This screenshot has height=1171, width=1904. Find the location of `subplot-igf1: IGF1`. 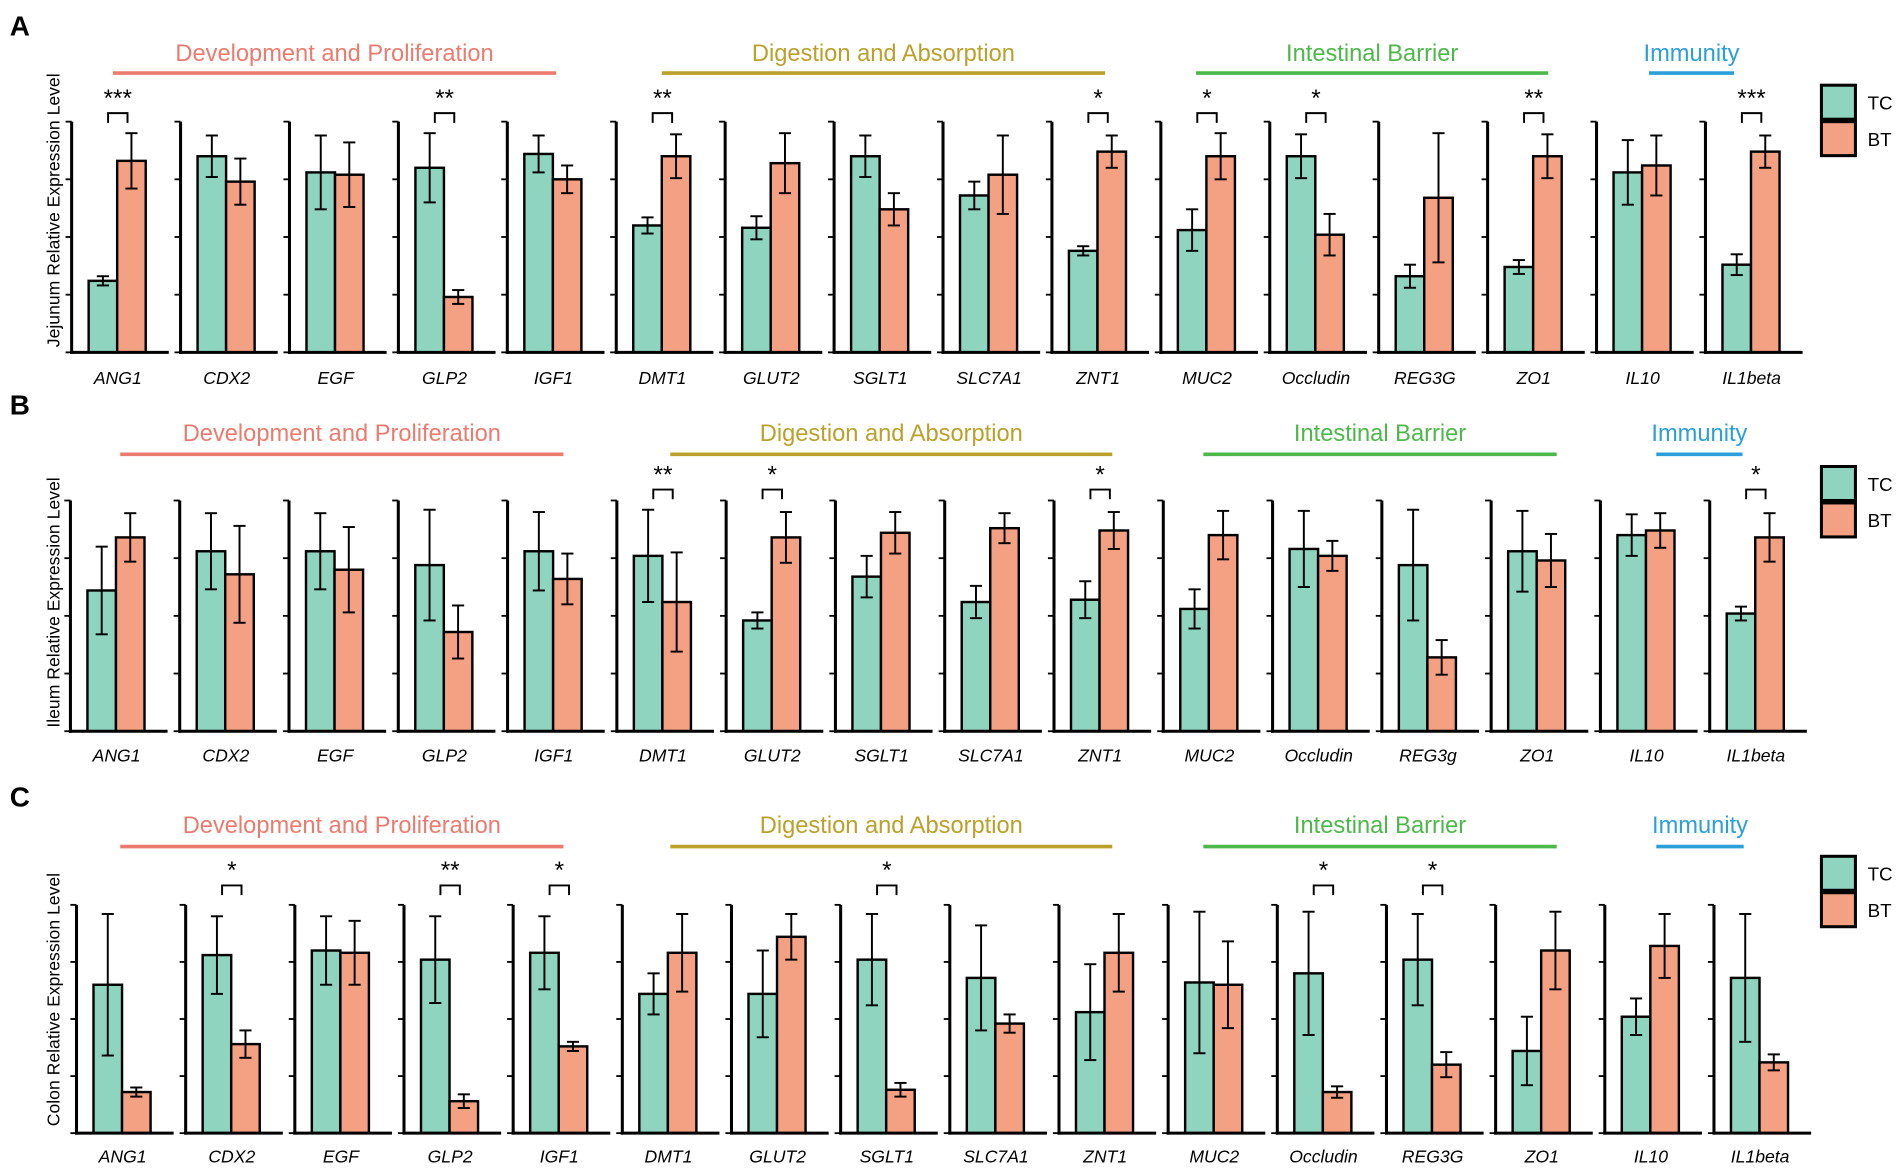

subplot-igf1: IGF1 is located at coordinates (553, 254).